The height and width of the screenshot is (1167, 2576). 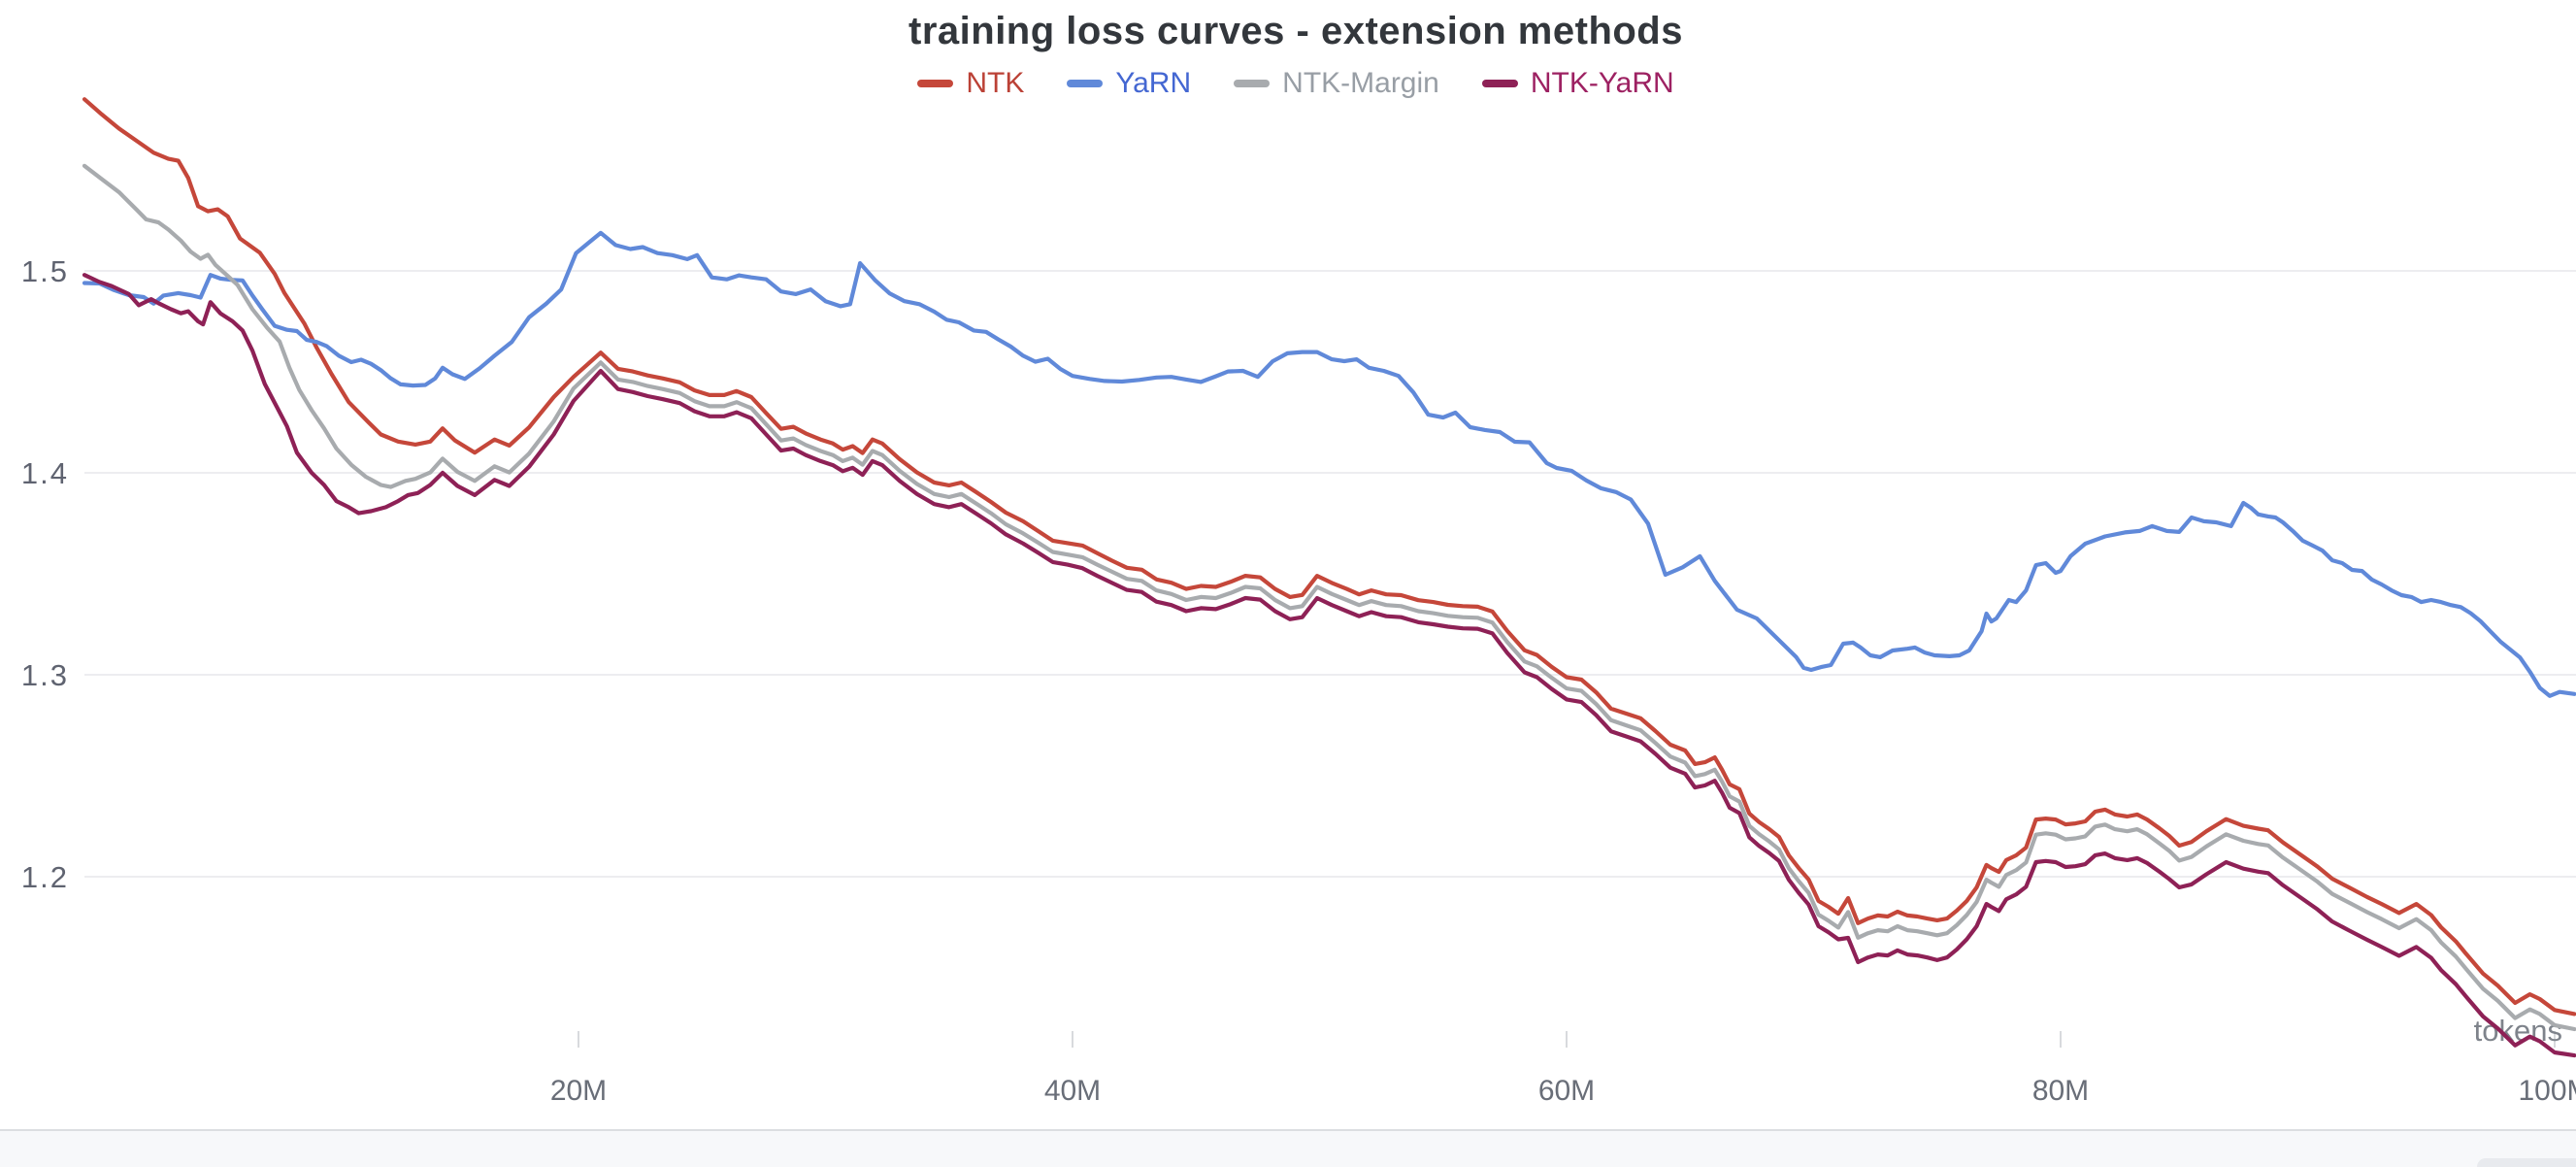 What do you see at coordinates (45, 675) in the screenshot?
I see `y-axis-label-1.3: 1.3` at bounding box center [45, 675].